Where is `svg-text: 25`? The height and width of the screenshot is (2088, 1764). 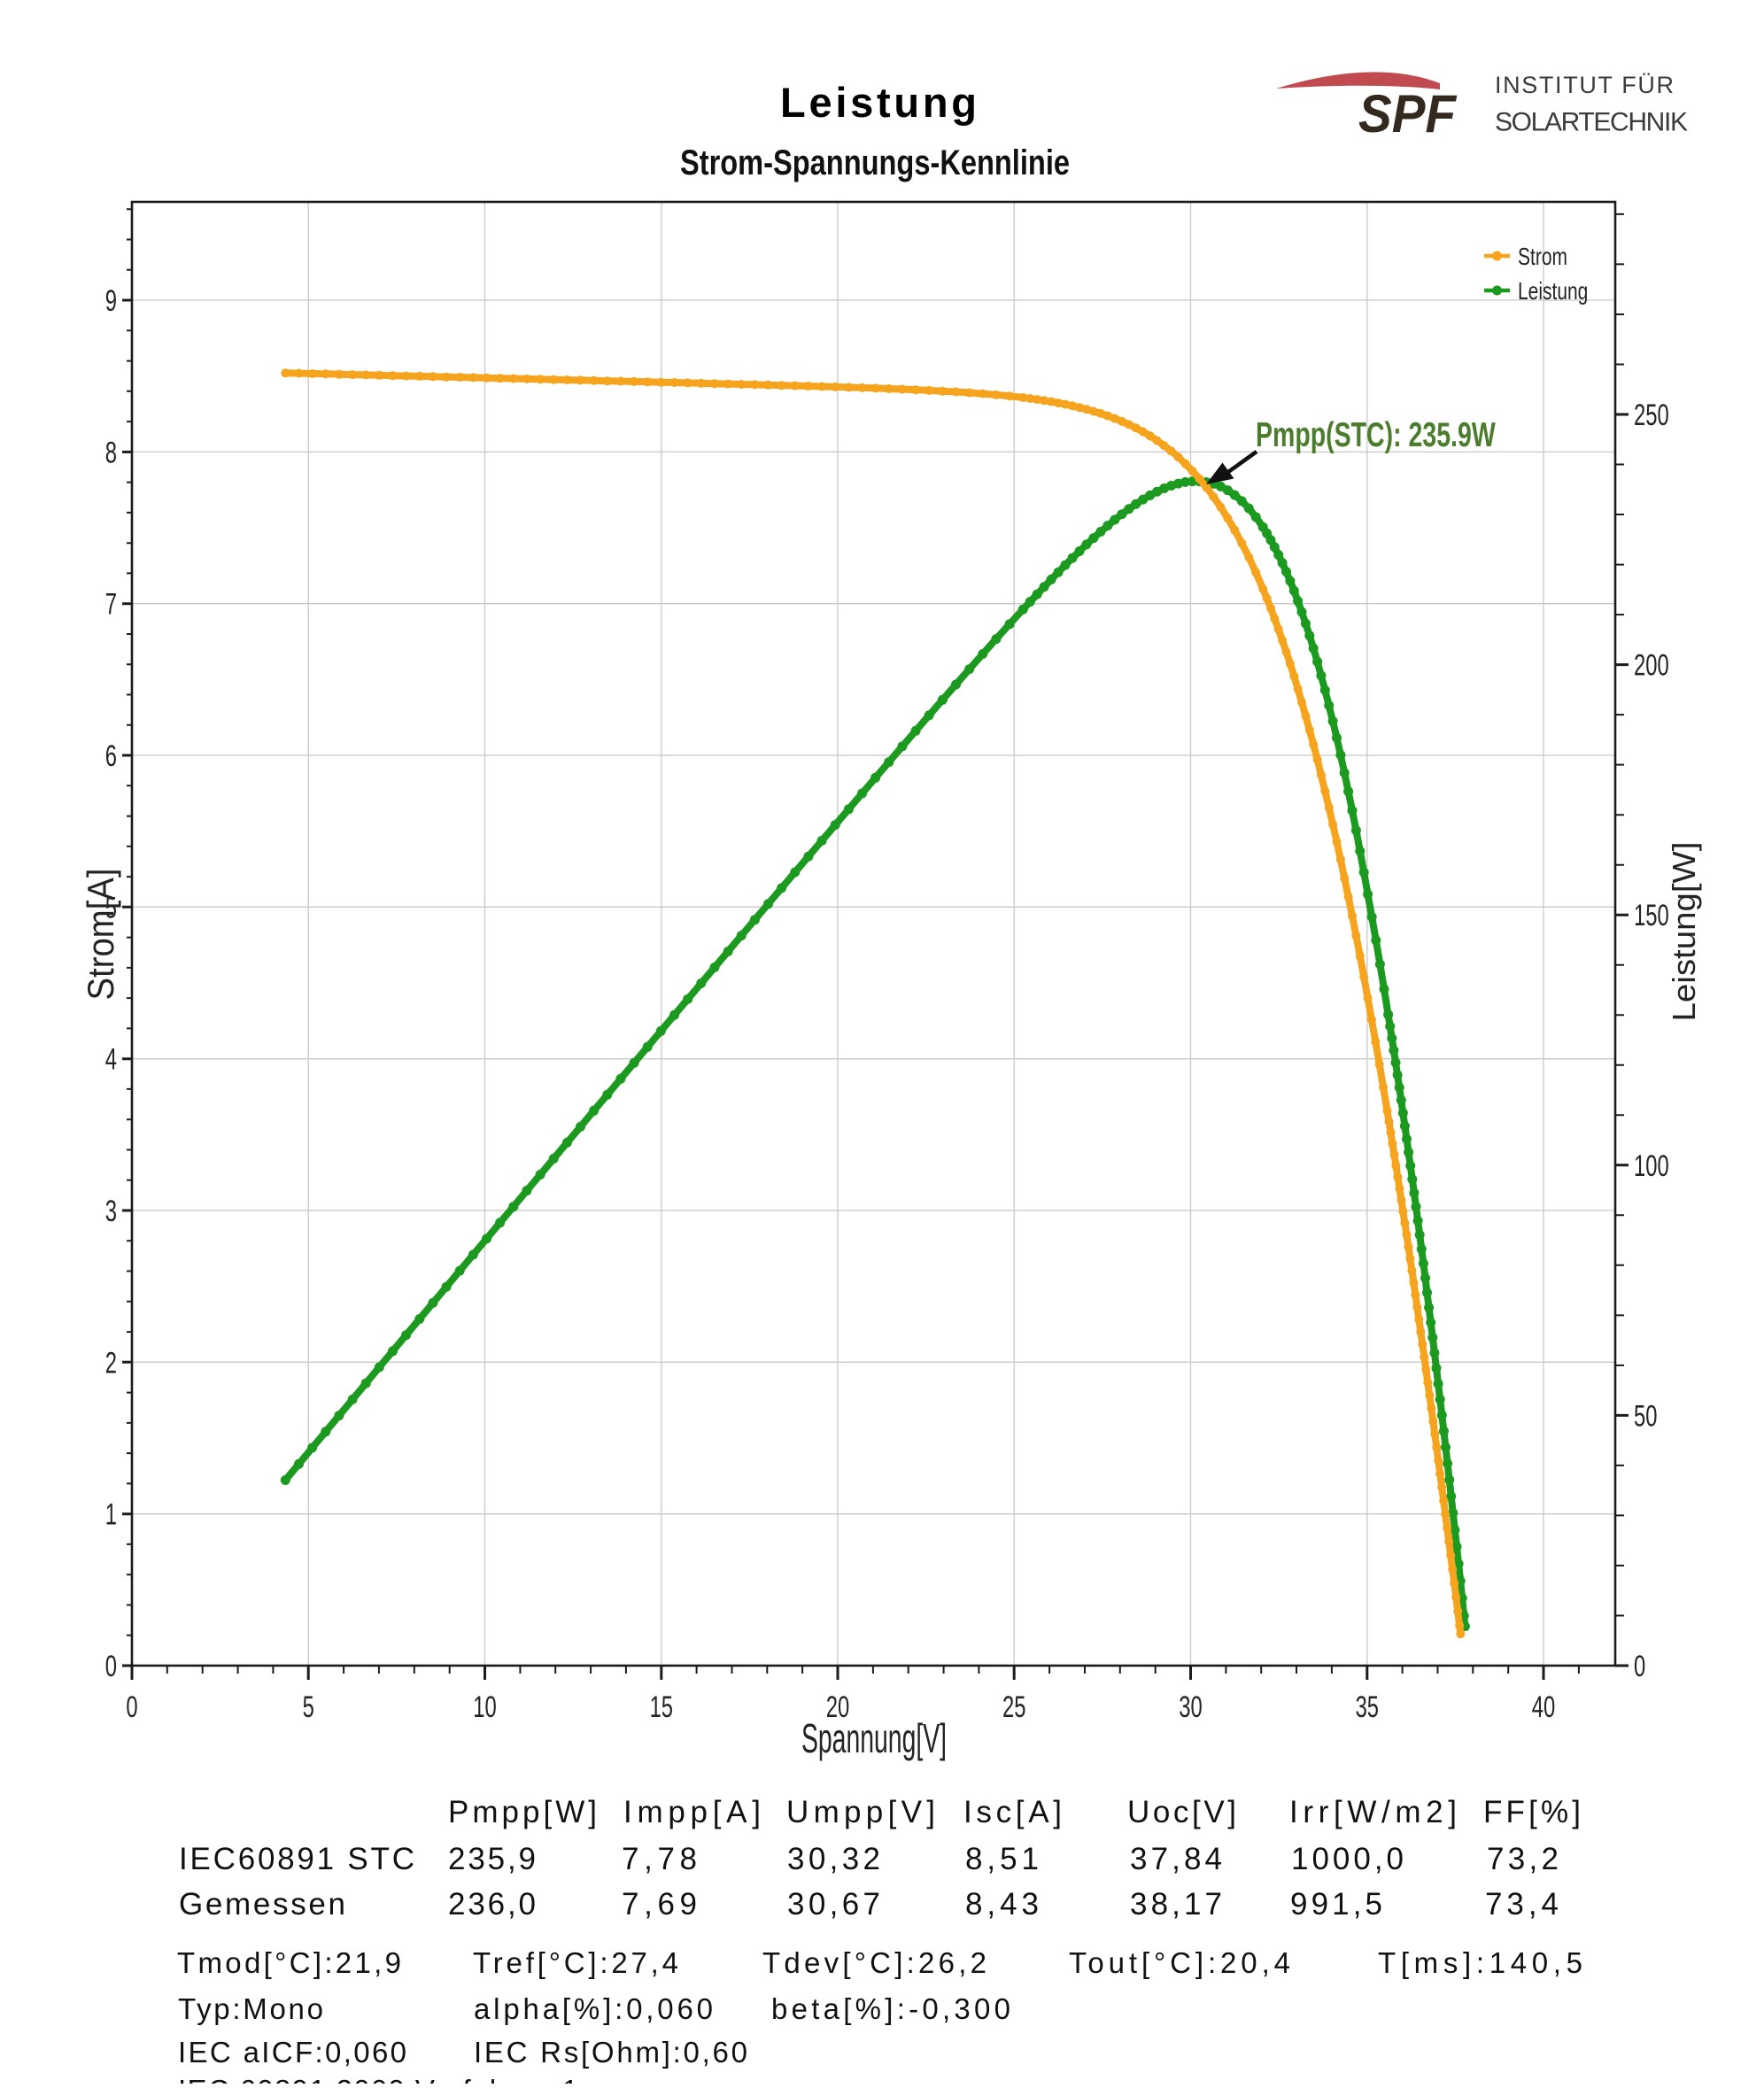
svg-text: 25 is located at coordinates (1013, 1707).